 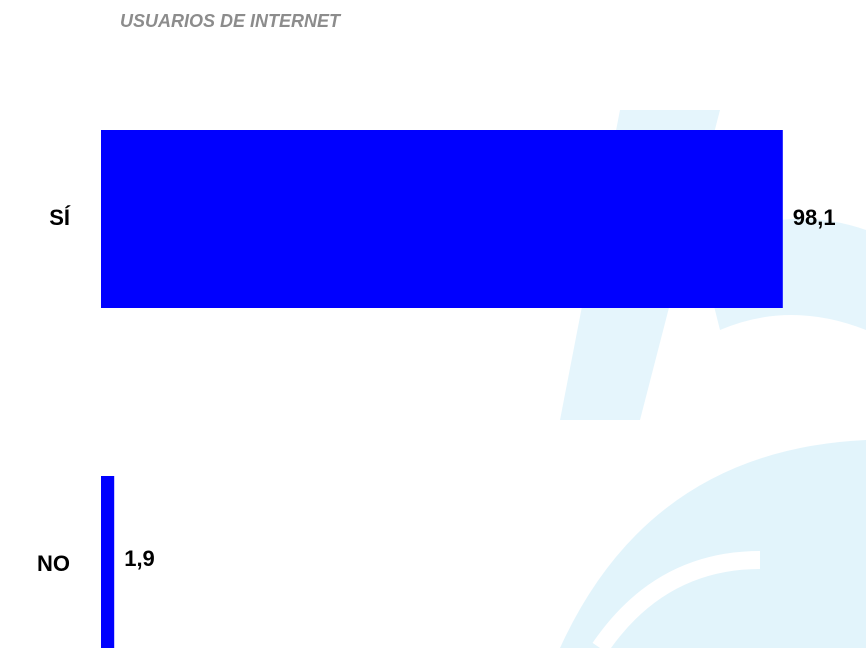 I want to click on chart-title: USUARIOS DE INTERNET, so click(x=231, y=21).